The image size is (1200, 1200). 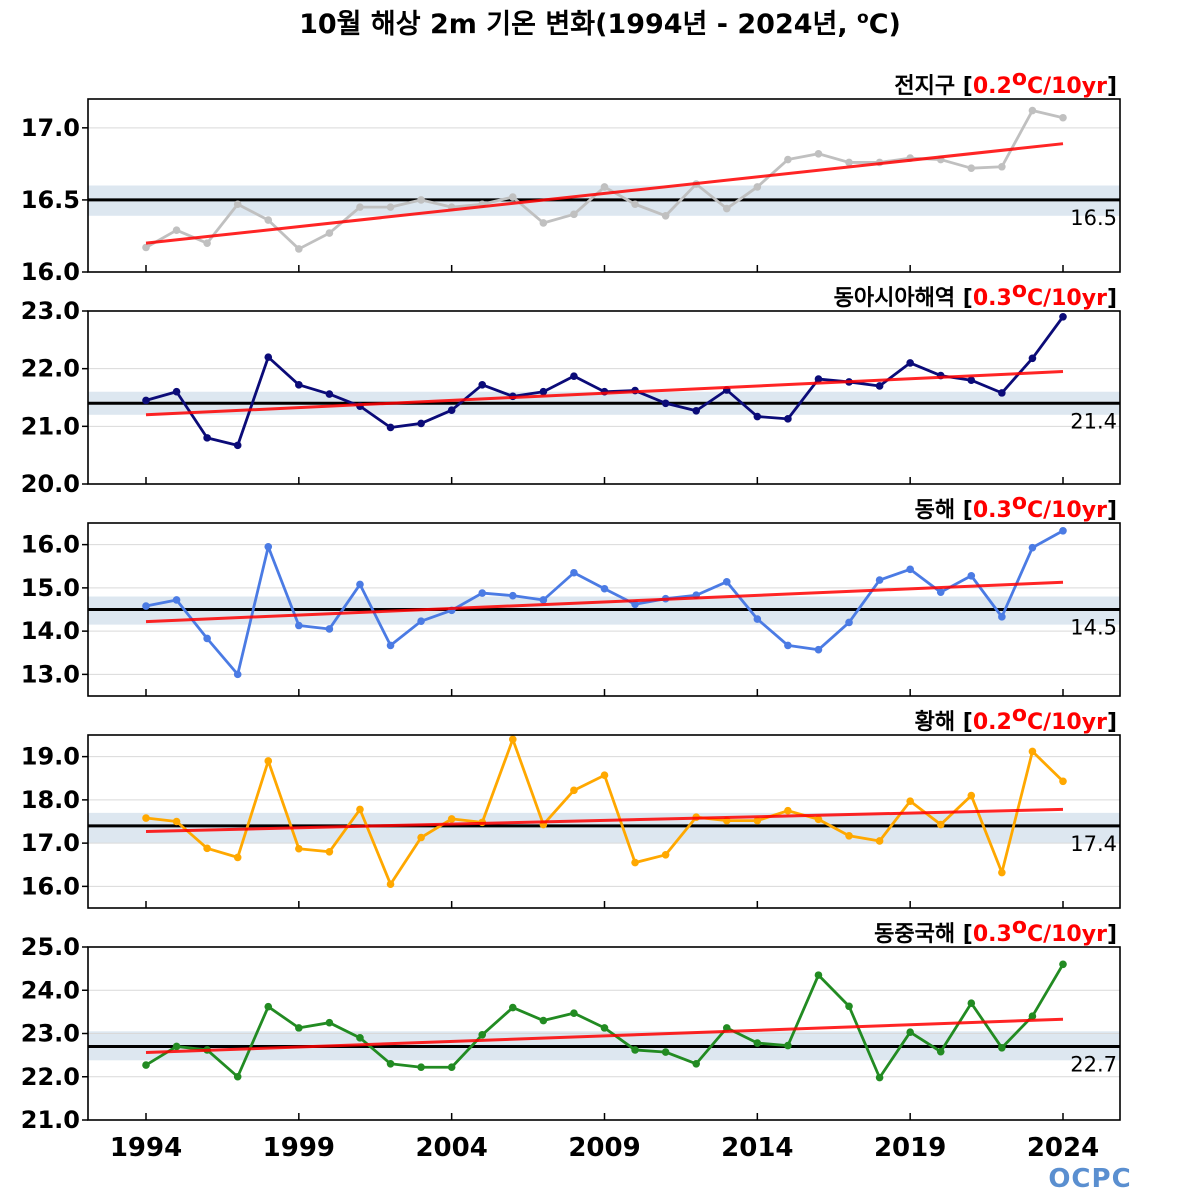 I want to click on x-tick-label: 2024, so click(x=1063, y=1148).